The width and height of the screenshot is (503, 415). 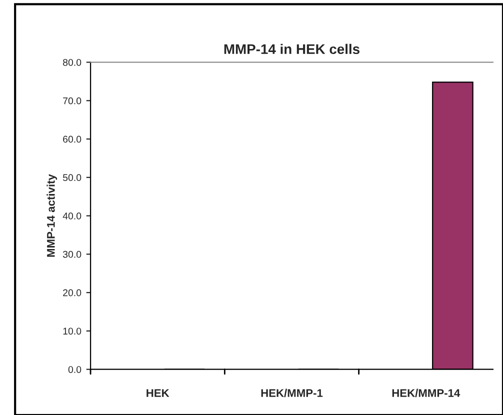 I want to click on y-tick-label: 50.0, so click(x=72, y=178).